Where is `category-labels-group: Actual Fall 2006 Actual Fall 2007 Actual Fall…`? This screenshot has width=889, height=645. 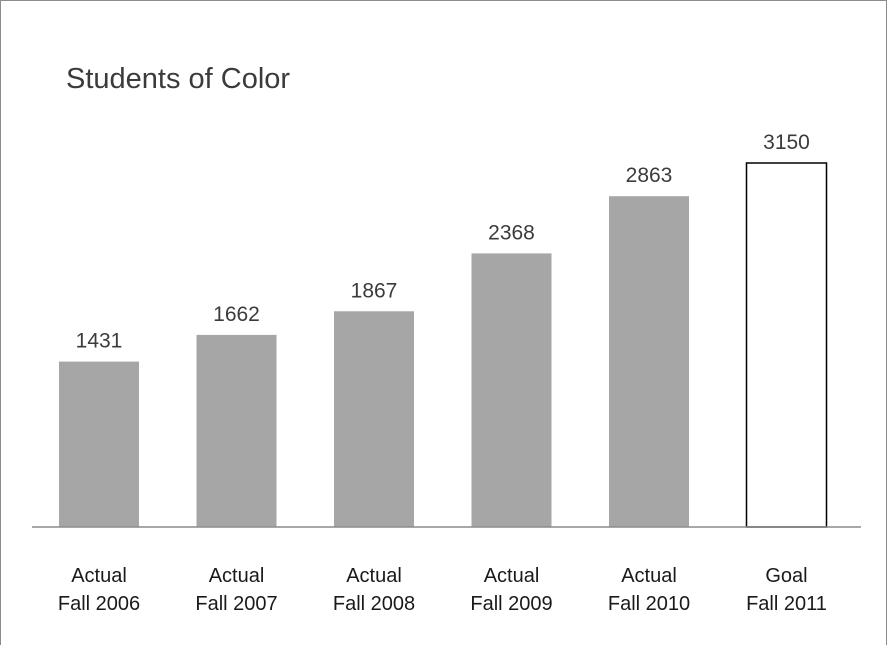
category-labels-group: Actual Fall 2006 Actual Fall 2007 Actual Fall… is located at coordinates (442, 590).